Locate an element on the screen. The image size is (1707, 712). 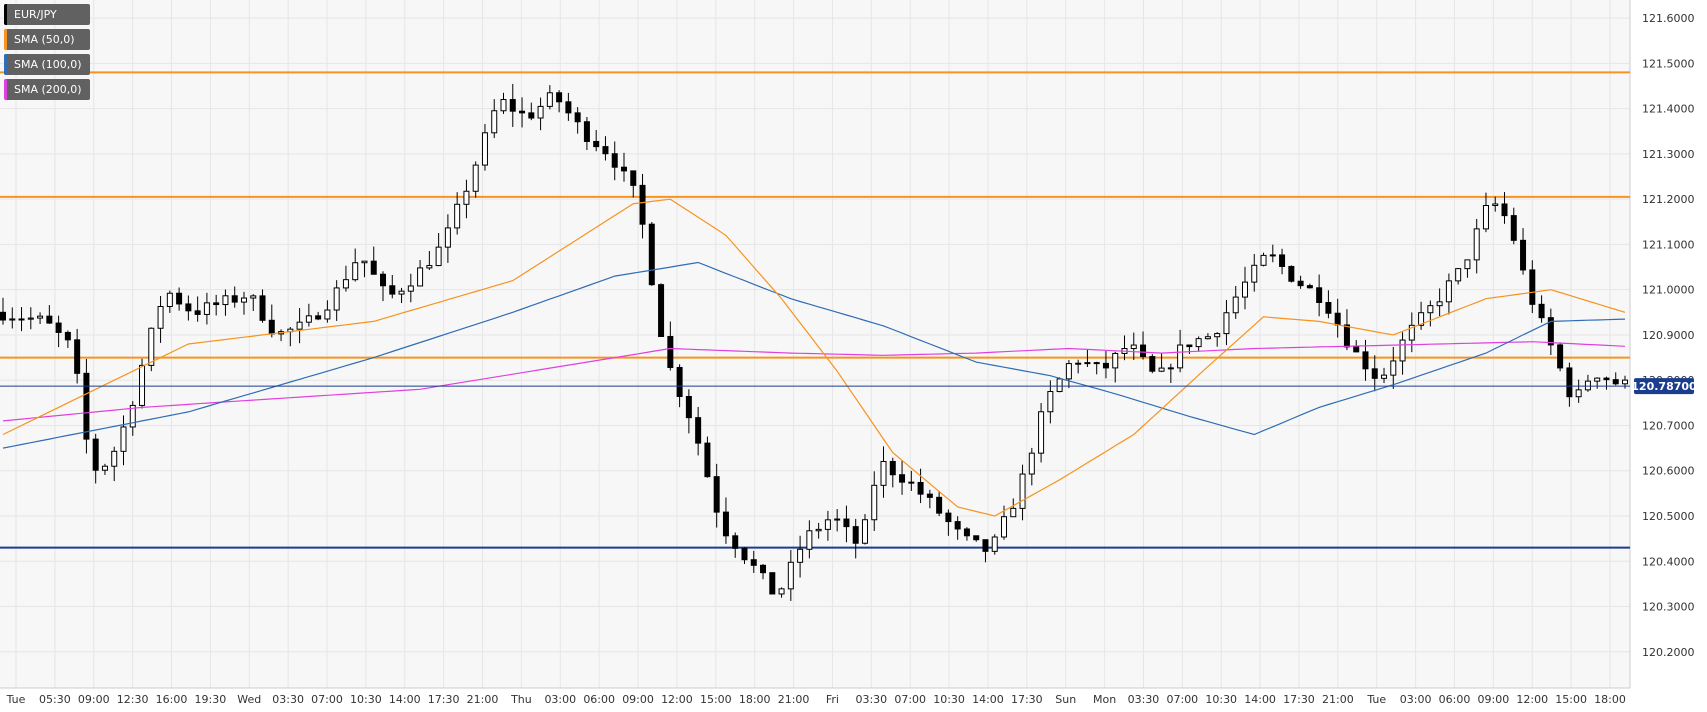
legend-label: SMA (50,0) is located at coordinates (44, 39).